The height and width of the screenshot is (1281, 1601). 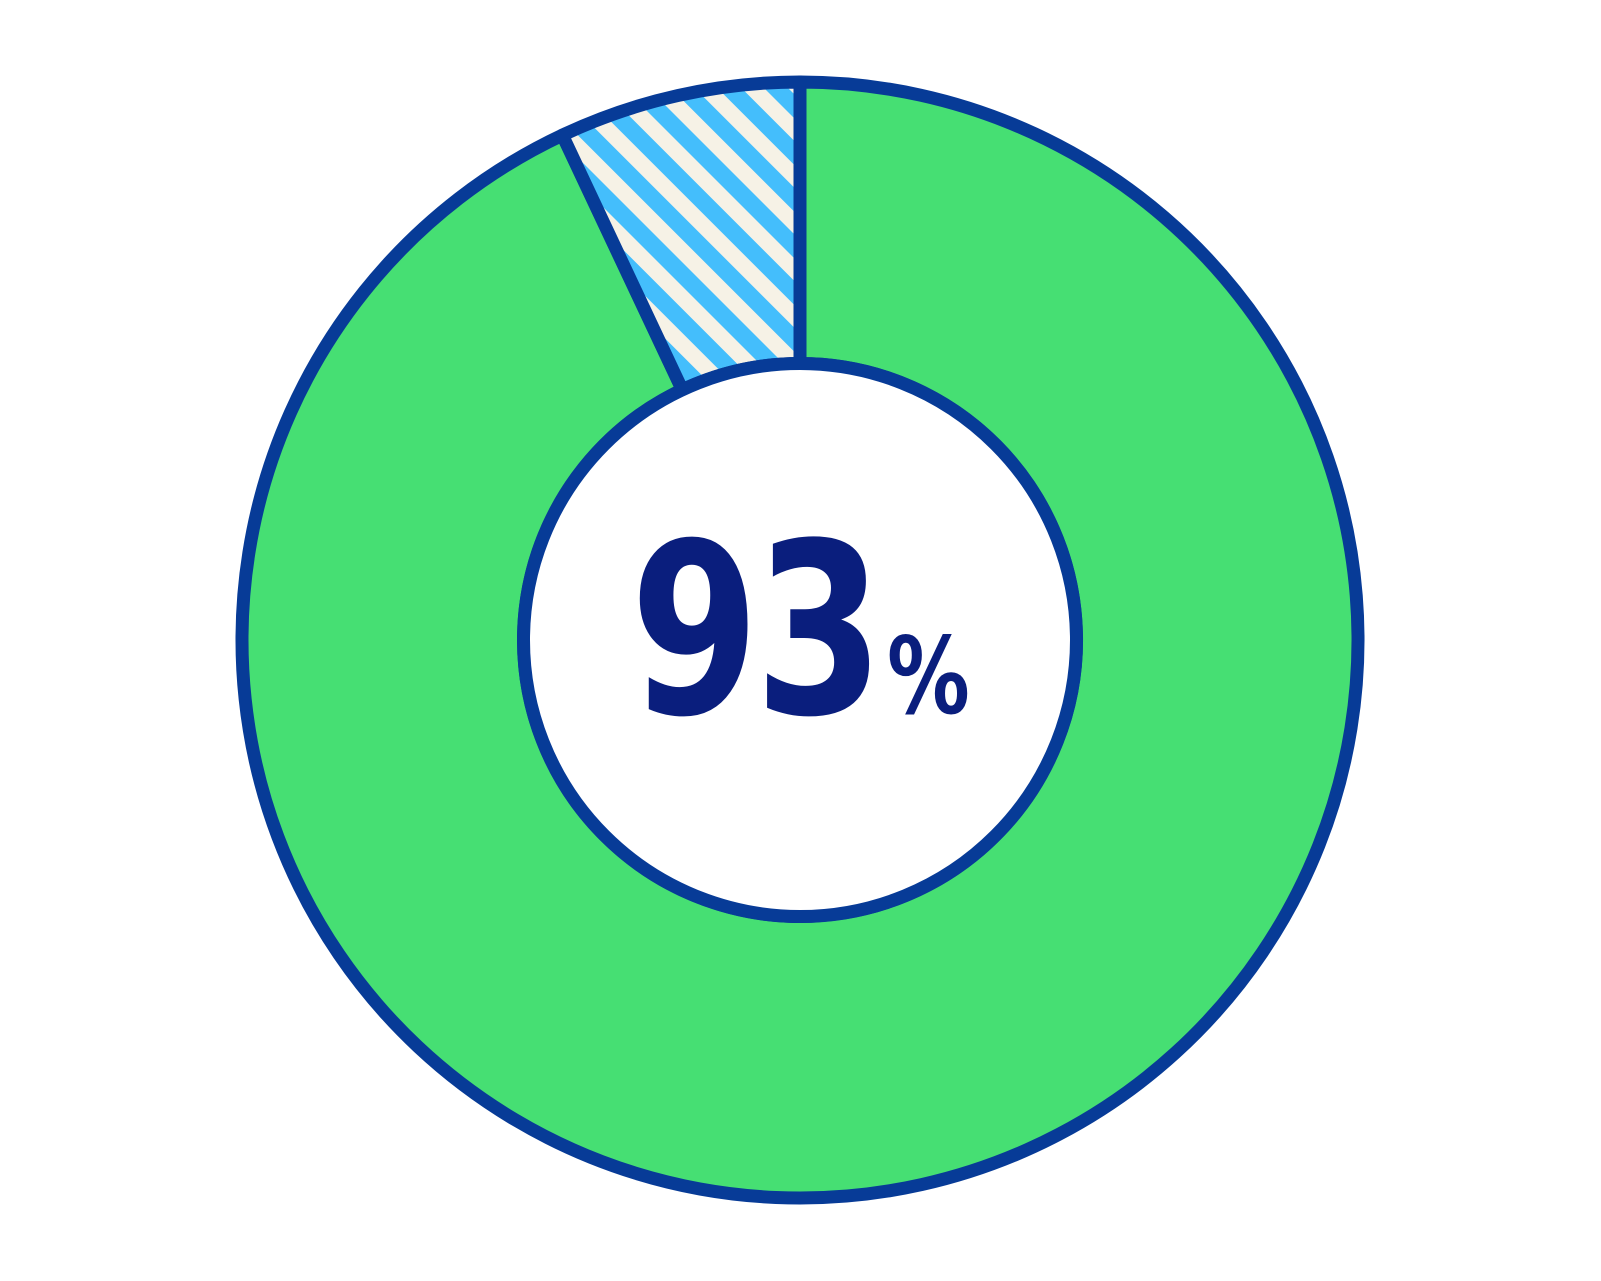 I want to click on center-percentage-label: 93 %, so click(x=800, y=632).